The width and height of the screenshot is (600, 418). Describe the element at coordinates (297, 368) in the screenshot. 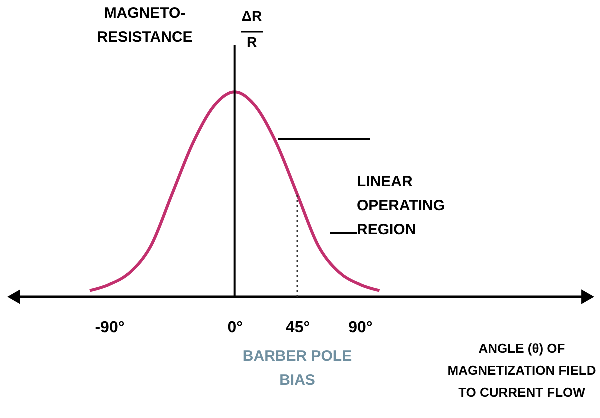

I see `text: BARBER POLE BIAS` at that location.